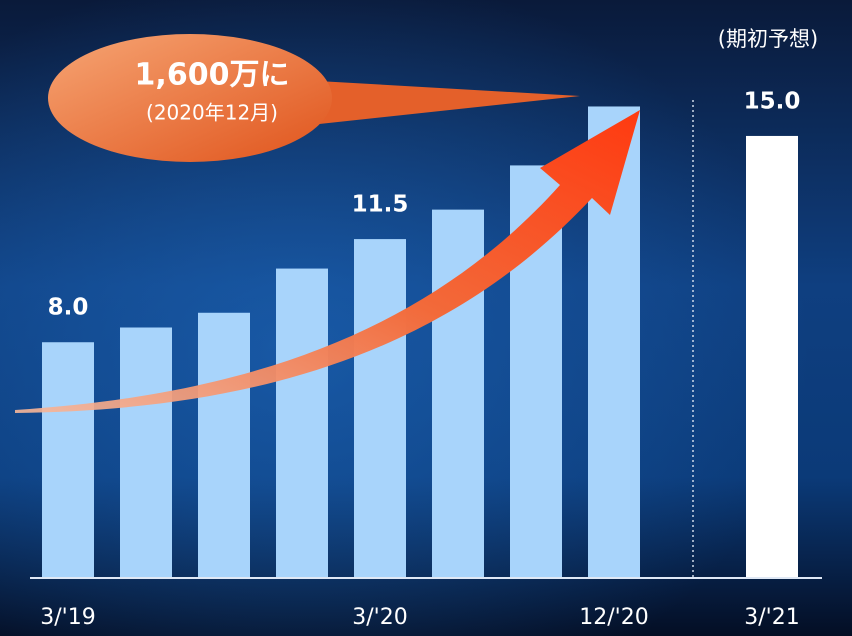 The width and height of the screenshot is (852, 636). What do you see at coordinates (771, 617) in the screenshot?
I see `x-tick-label: 3/'21` at bounding box center [771, 617].